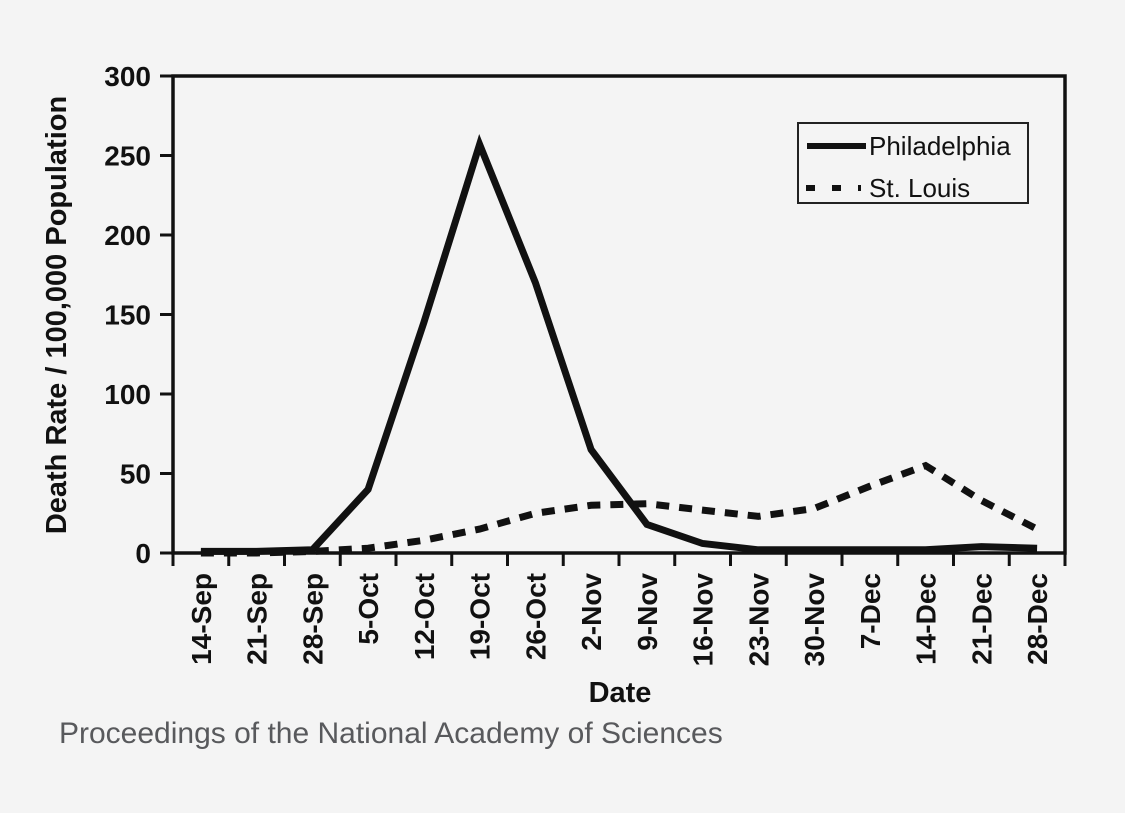 The width and height of the screenshot is (1125, 813). What do you see at coordinates (870, 611) in the screenshot?
I see `x-tick-label: 7-Dec` at bounding box center [870, 611].